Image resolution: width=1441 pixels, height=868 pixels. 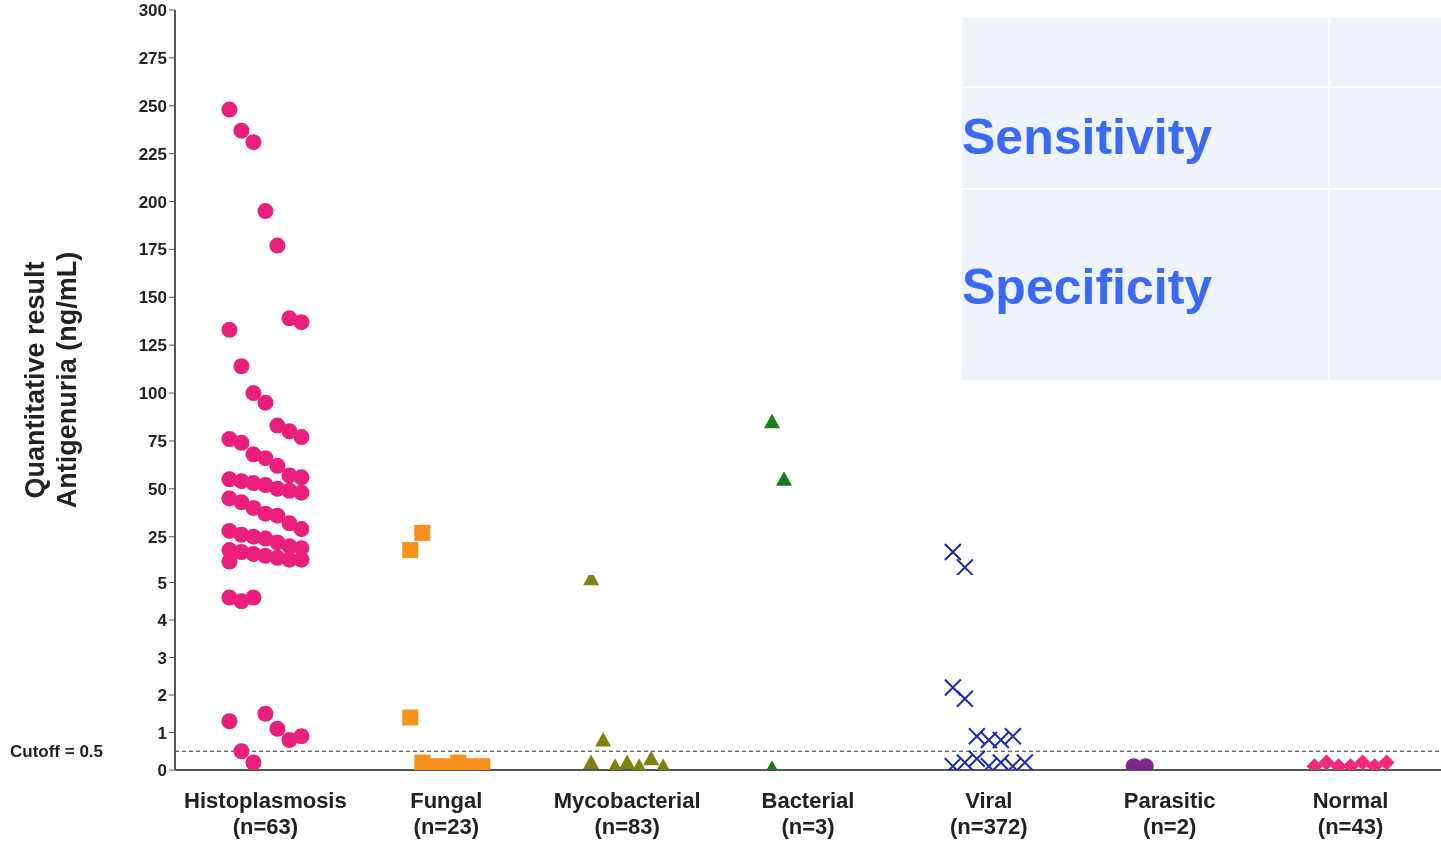 I want to click on y-tick-label: 2, so click(x=162, y=696).